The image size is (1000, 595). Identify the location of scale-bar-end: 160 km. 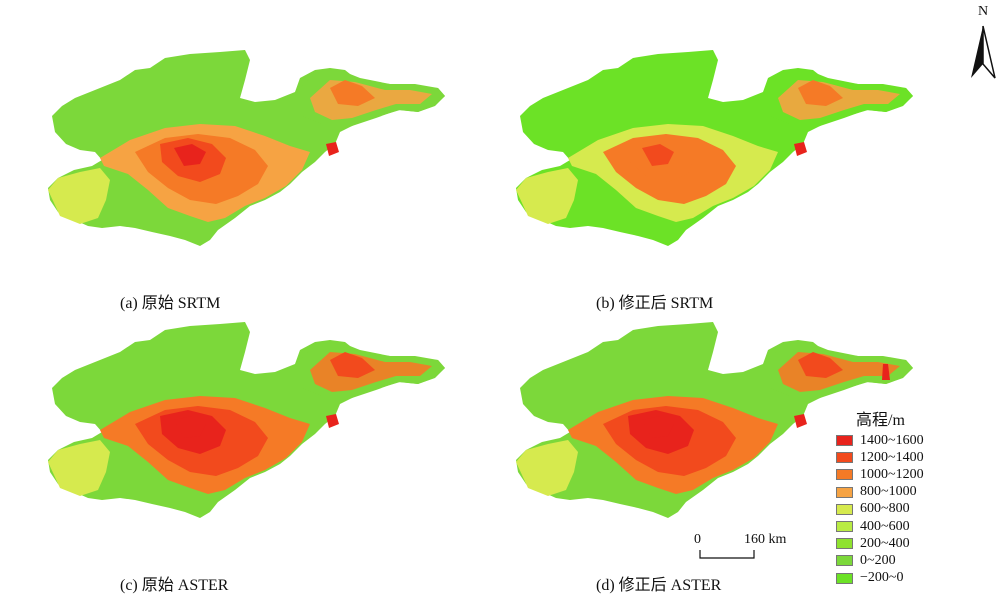
(765, 539).